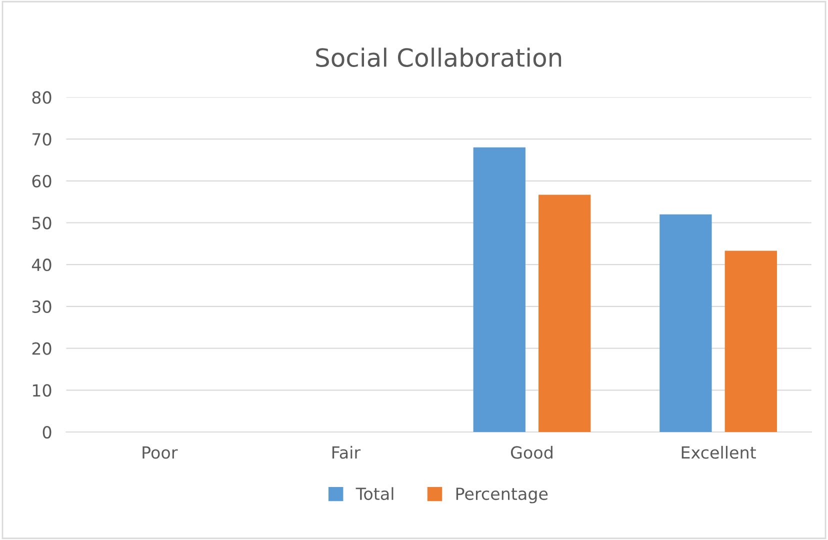 Image resolution: width=828 pixels, height=540 pixels. Describe the element at coordinates (375, 493) in the screenshot. I see `legend-label: Total` at that location.